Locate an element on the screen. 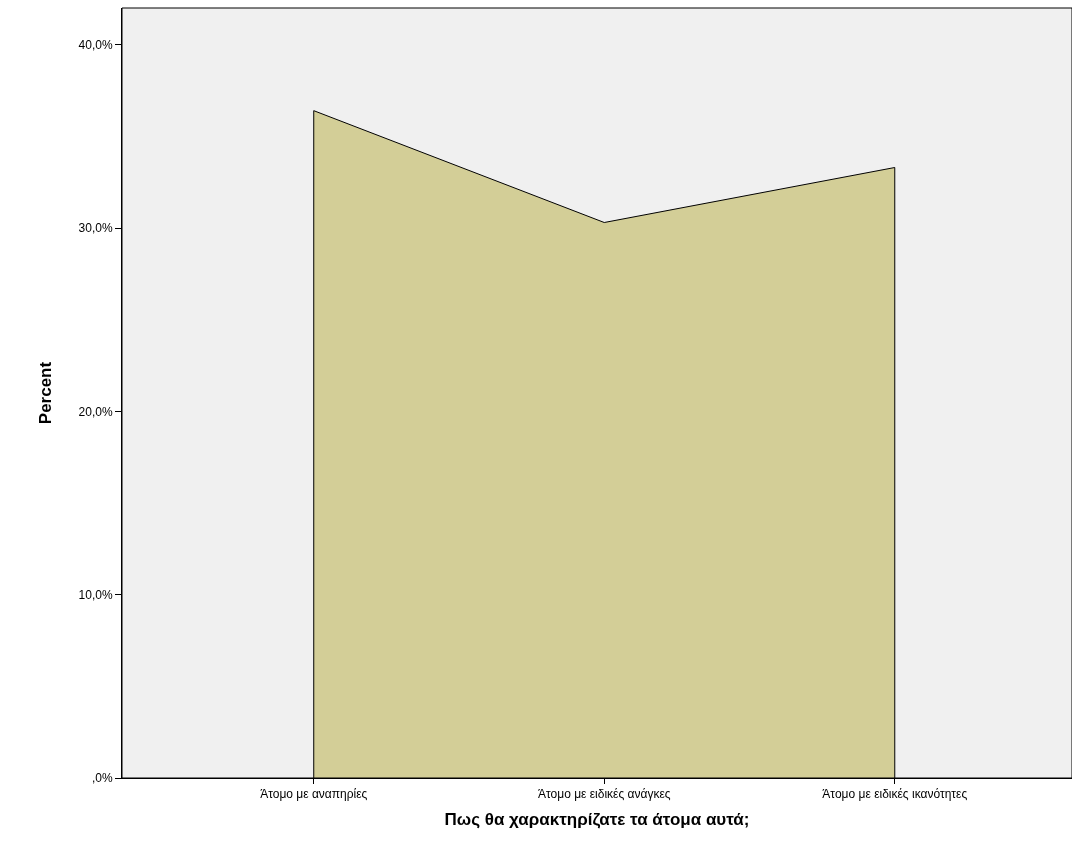 This screenshot has width=1072, height=862. y-tick-label: ,0% is located at coordinates (102, 778).